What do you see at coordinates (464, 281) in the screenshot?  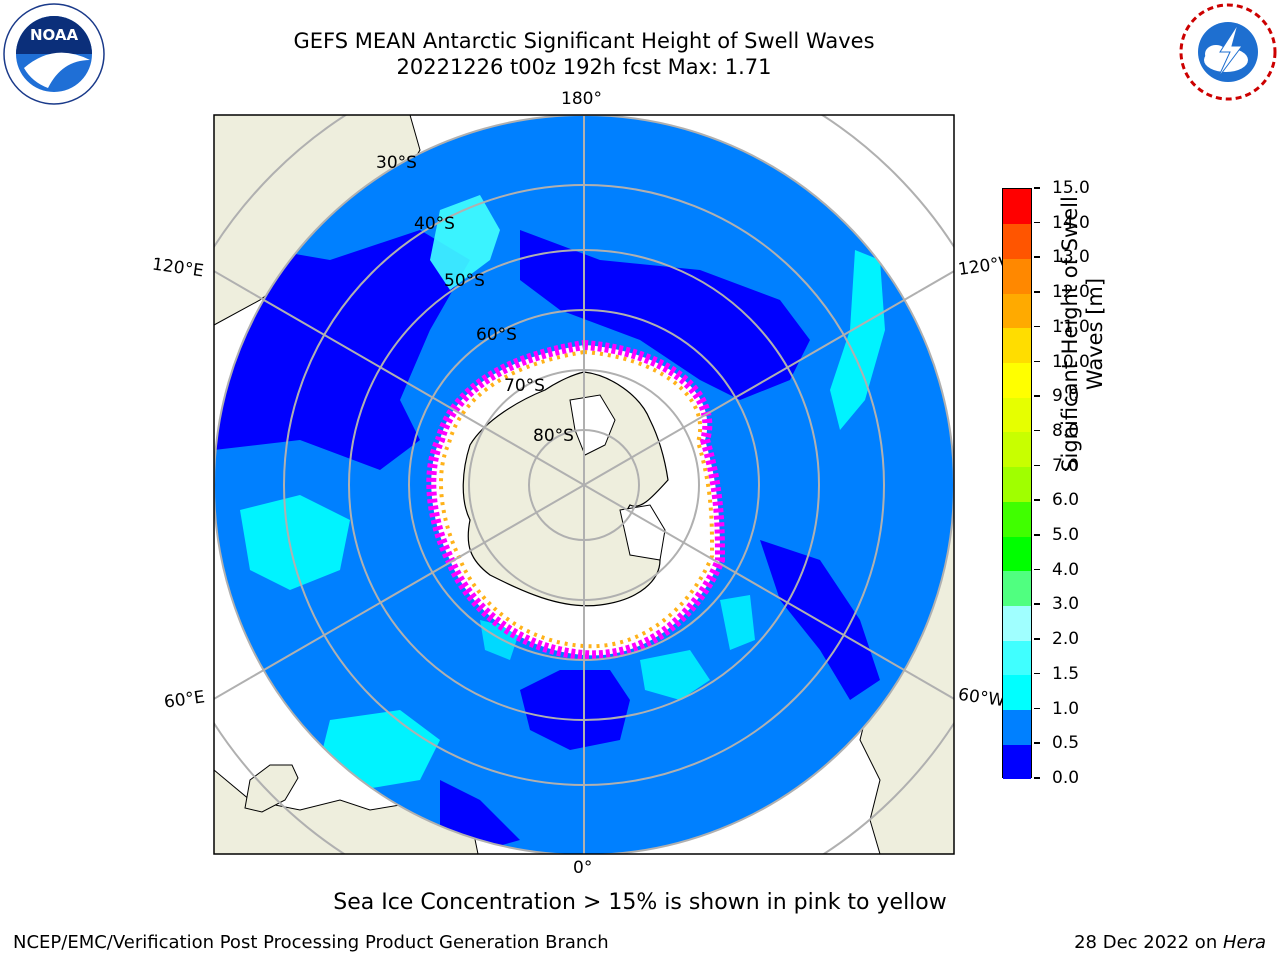 I see `lat-label-50s: 50°S` at bounding box center [464, 281].